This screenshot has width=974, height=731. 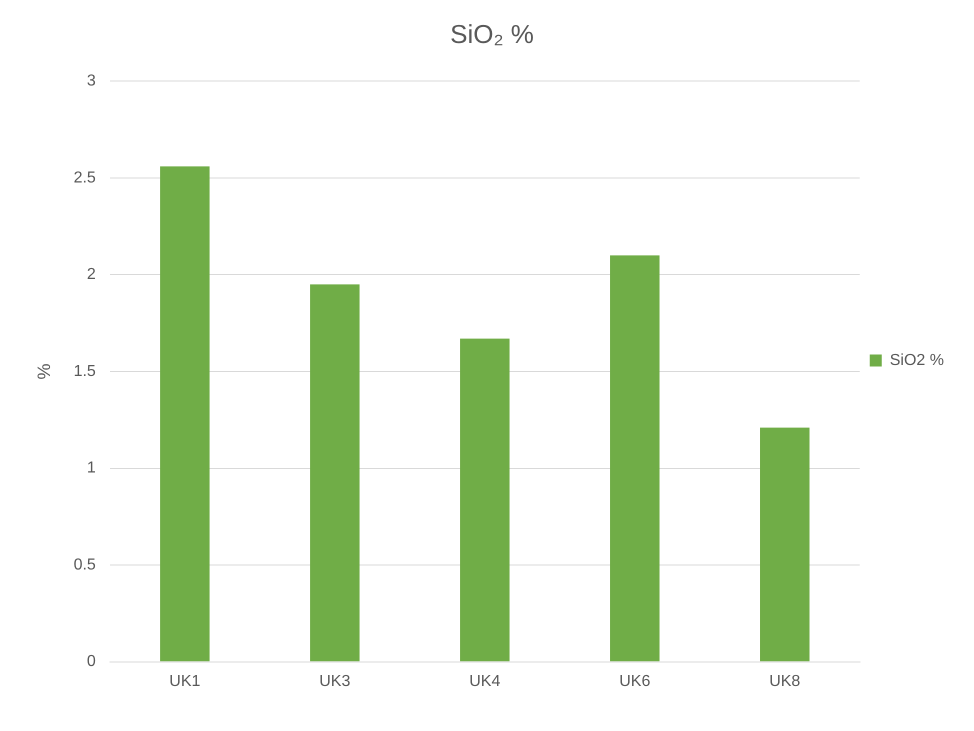 I want to click on legend-label: SiO2 %, so click(x=917, y=360).